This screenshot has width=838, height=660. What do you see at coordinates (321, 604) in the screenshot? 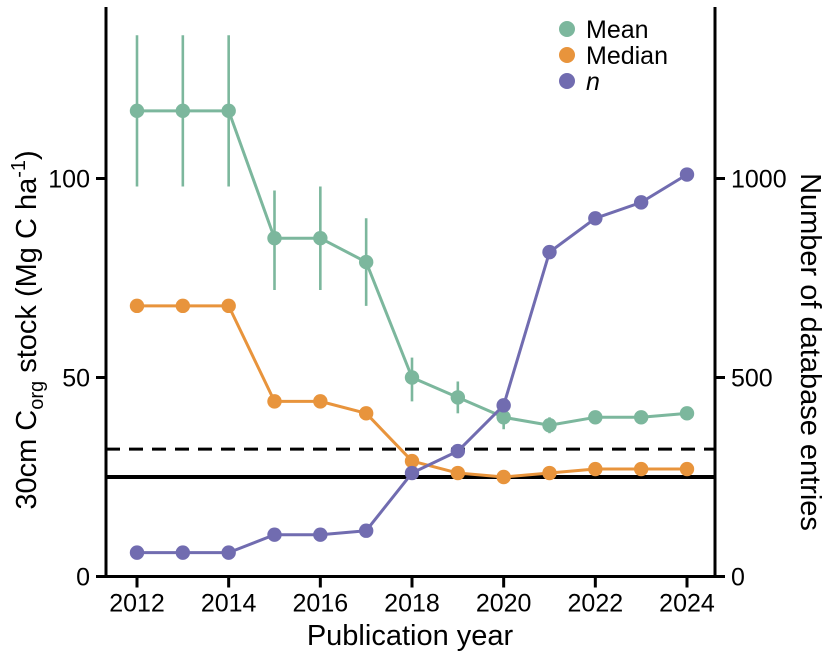
I see `x-tick-label: 2016` at bounding box center [321, 604].